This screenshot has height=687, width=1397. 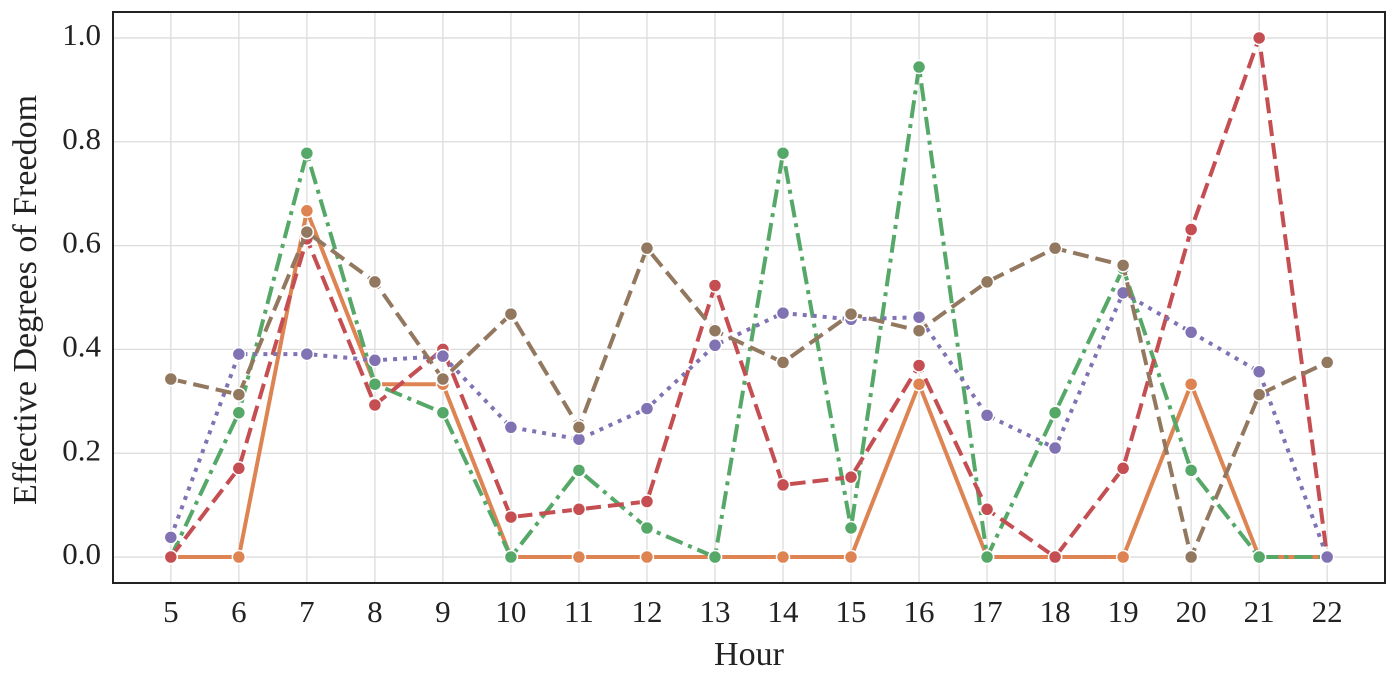 I want to click on x-tick-label: 14, so click(x=784, y=611).